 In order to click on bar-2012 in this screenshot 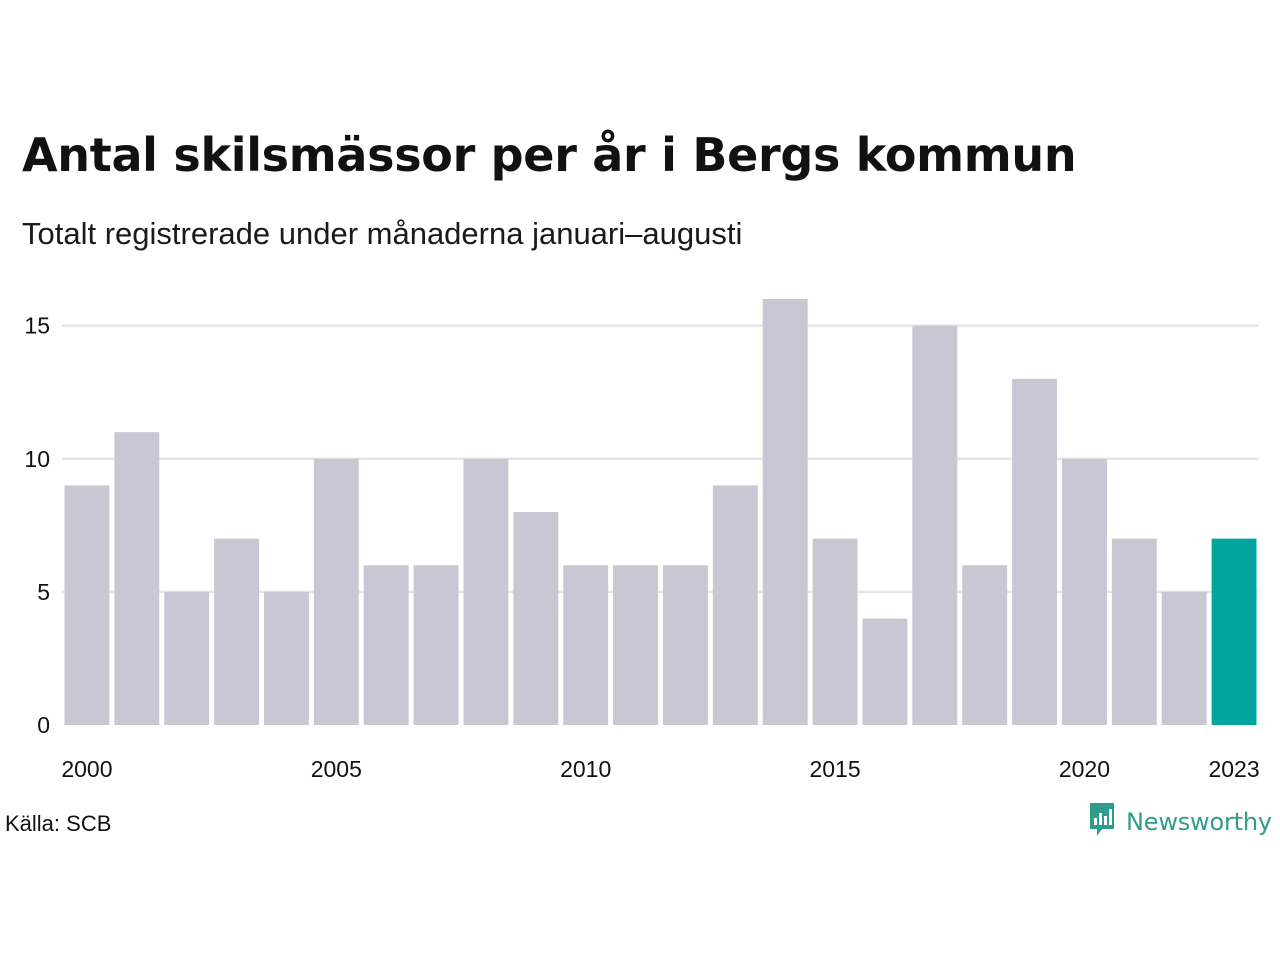, I will do `click(685, 645)`.